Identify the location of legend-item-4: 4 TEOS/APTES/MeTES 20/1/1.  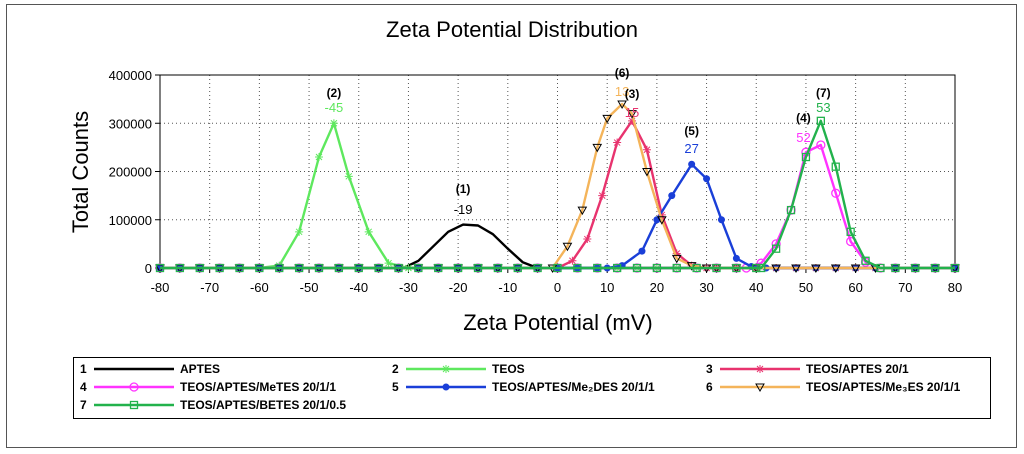
(208, 387).